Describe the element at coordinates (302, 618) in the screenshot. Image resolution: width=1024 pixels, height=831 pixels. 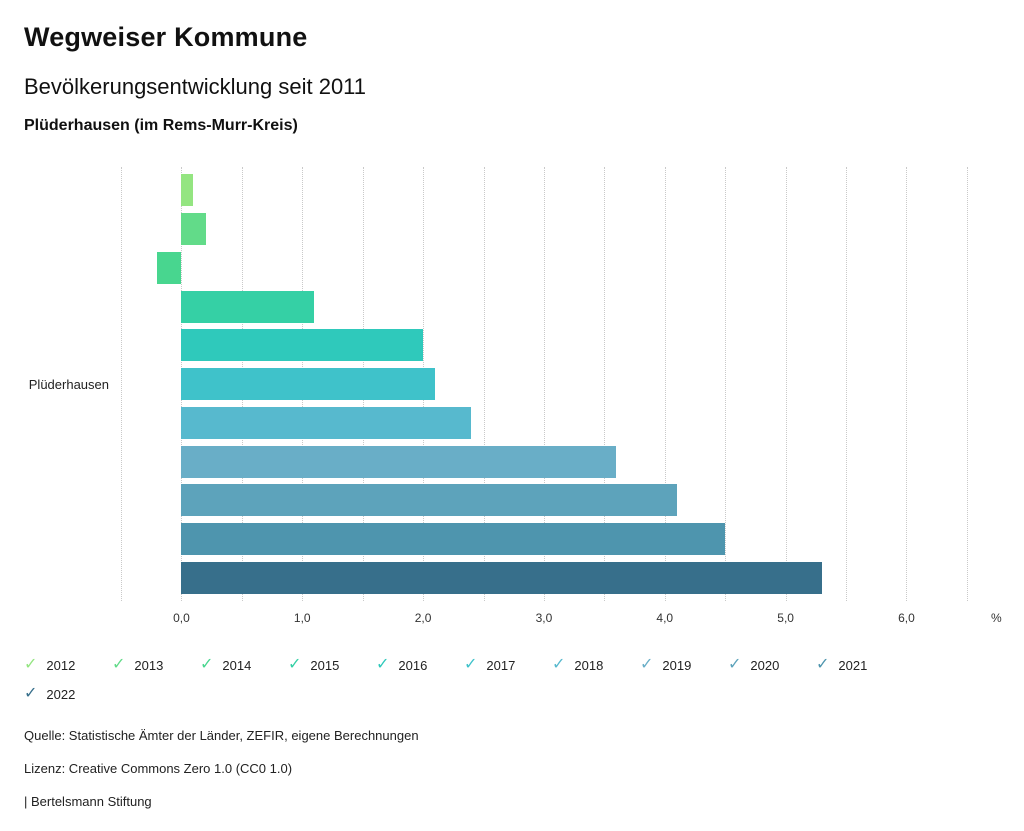
I see `x-tick-label: 1,0` at that location.